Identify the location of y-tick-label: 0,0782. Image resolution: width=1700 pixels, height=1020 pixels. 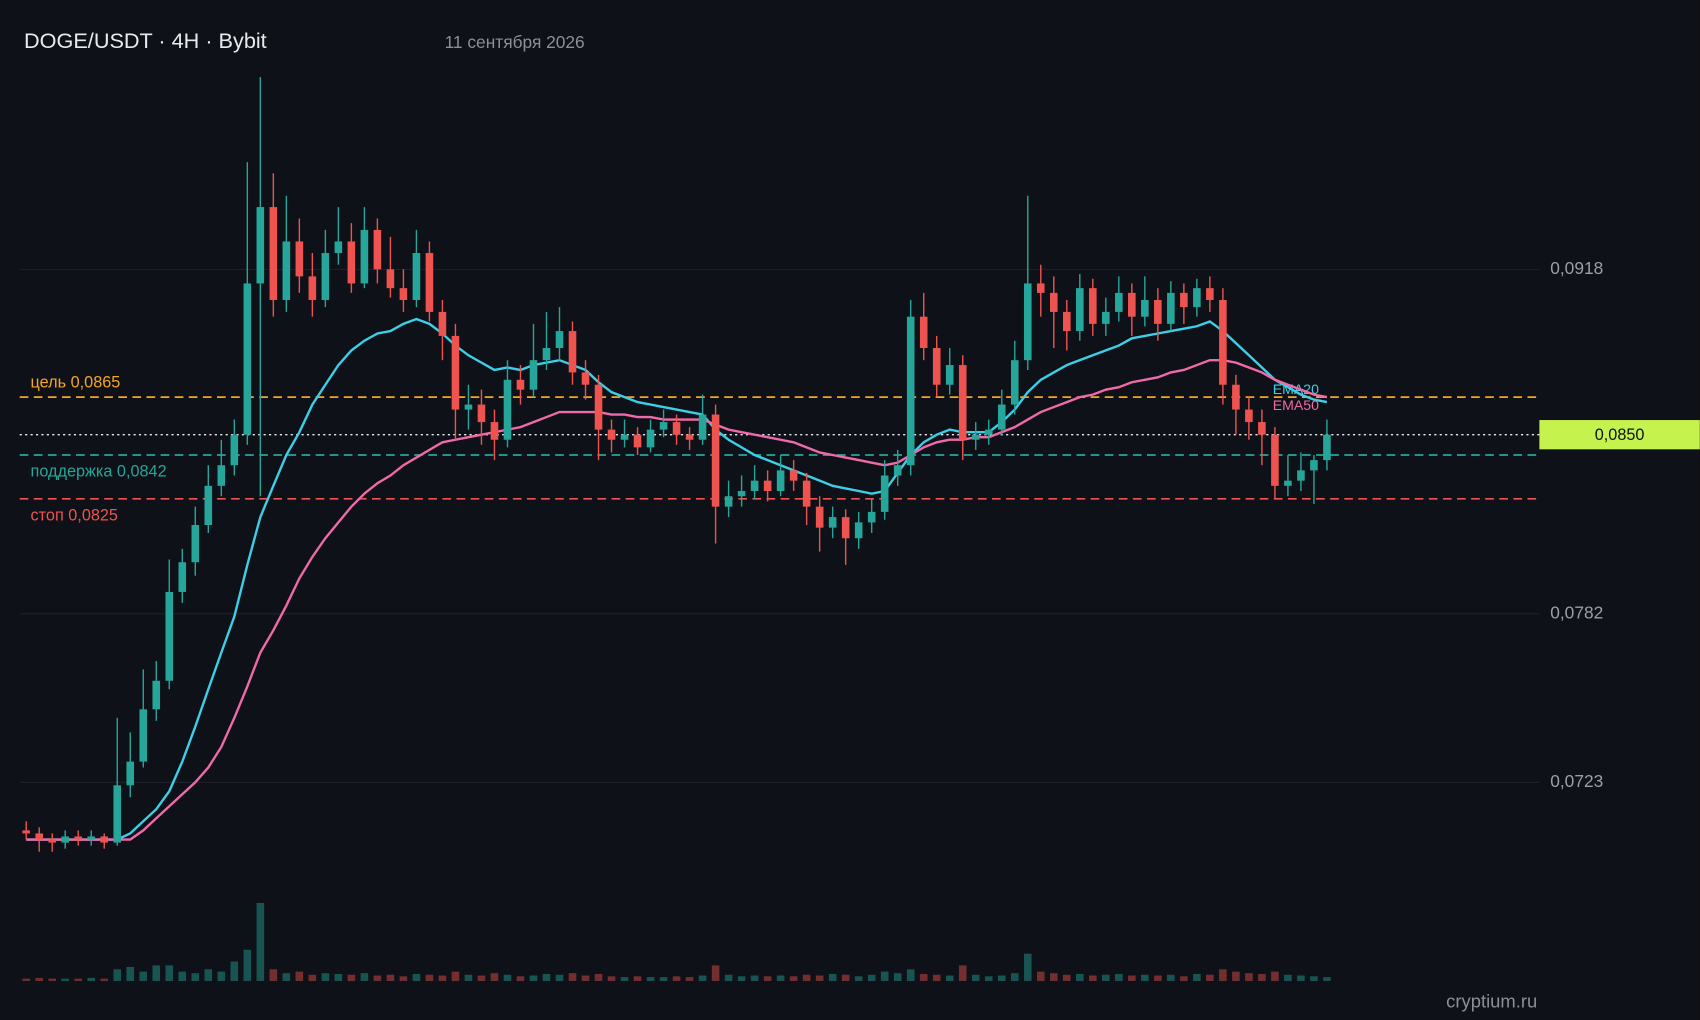
(1576, 612).